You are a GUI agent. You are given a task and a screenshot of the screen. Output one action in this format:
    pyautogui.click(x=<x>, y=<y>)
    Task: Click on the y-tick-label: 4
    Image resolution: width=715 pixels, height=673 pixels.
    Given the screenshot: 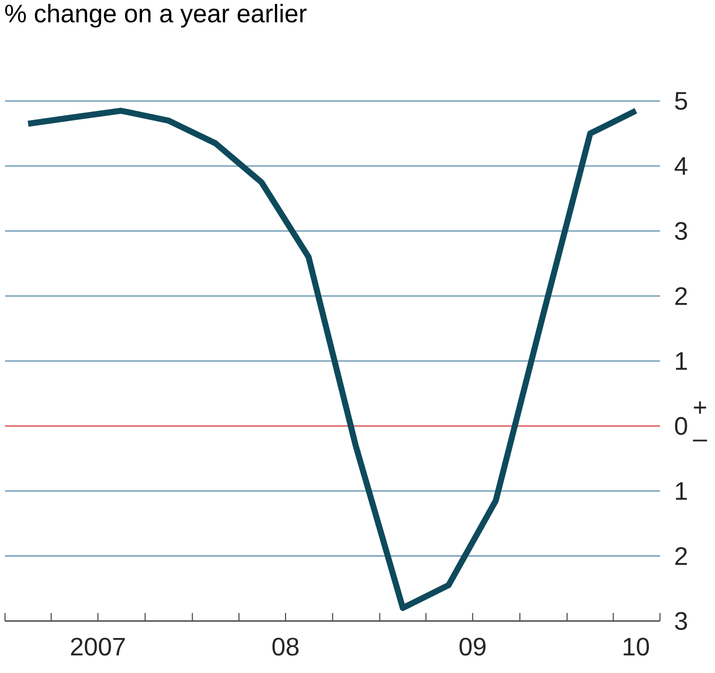 What is the action you would take?
    pyautogui.click(x=681, y=166)
    